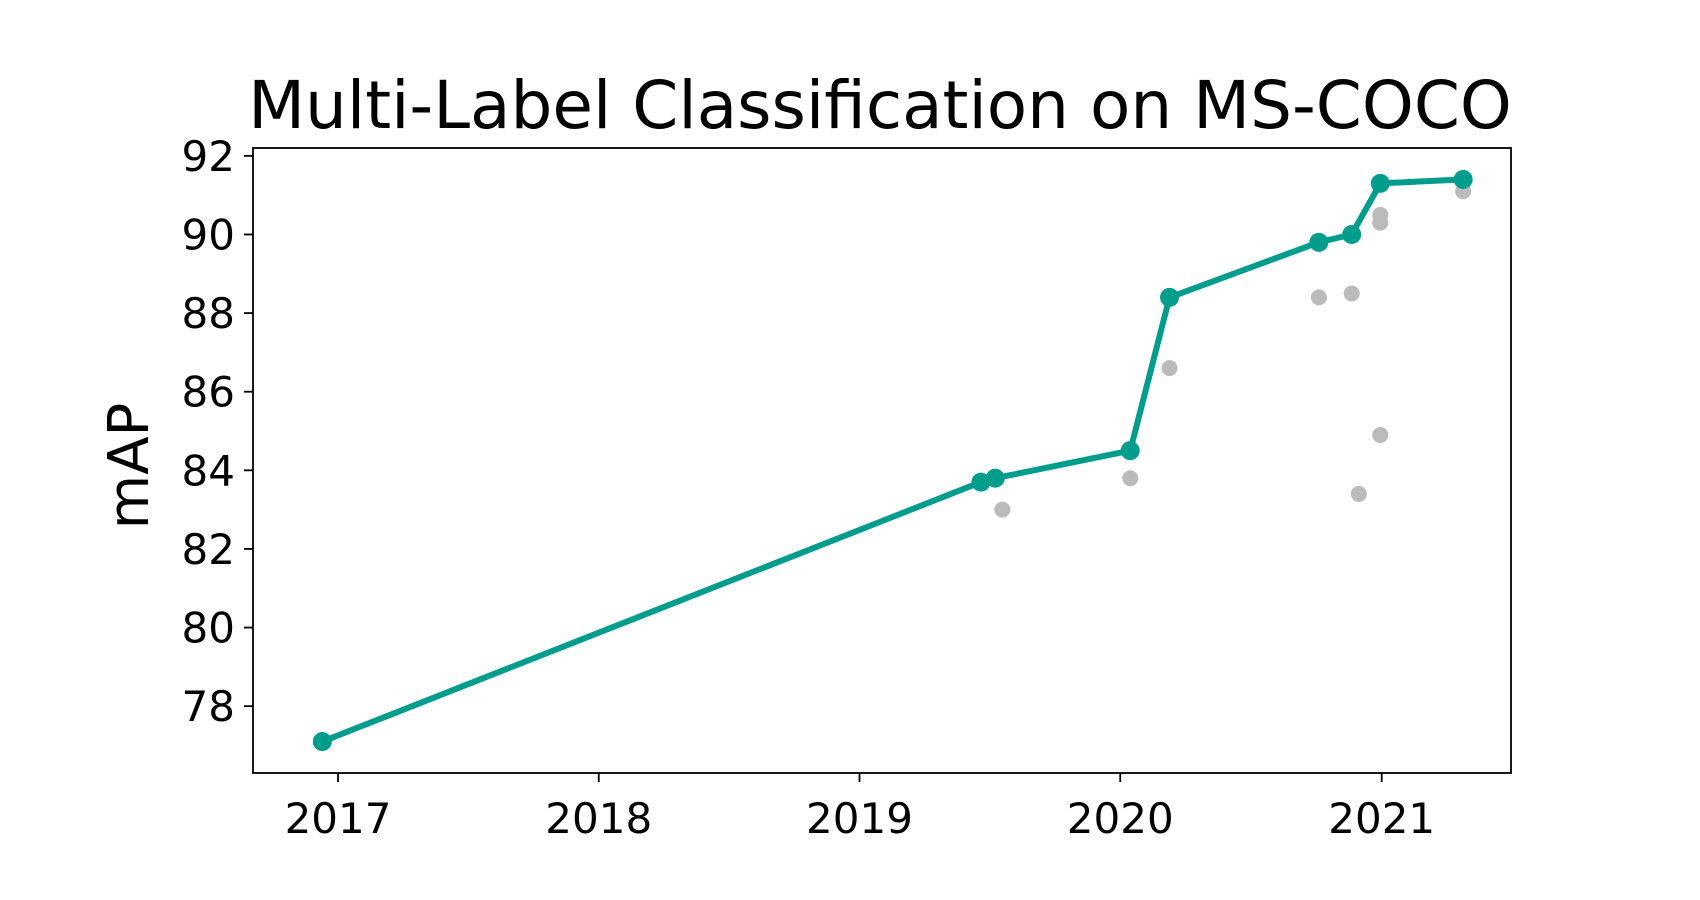 This screenshot has height=900, width=1700. What do you see at coordinates (129, 466) in the screenshot?
I see `y-axis-label: mAP` at bounding box center [129, 466].